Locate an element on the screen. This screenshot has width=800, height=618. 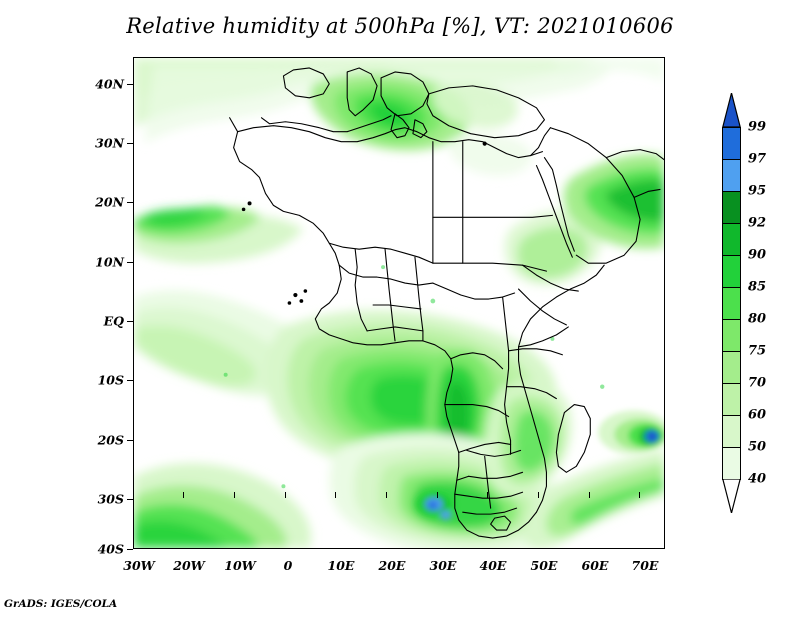
colorbar-label: 80 is located at coordinates (757, 319).